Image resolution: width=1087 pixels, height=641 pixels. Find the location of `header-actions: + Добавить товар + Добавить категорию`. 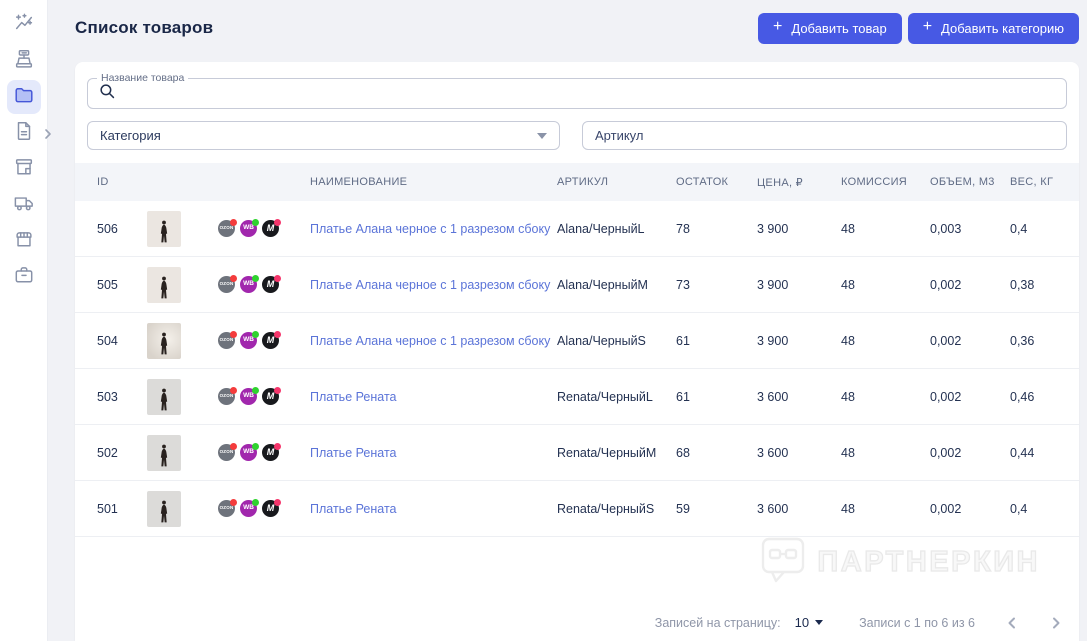

header-actions: + Добавить товар + Добавить категорию is located at coordinates (918, 28).